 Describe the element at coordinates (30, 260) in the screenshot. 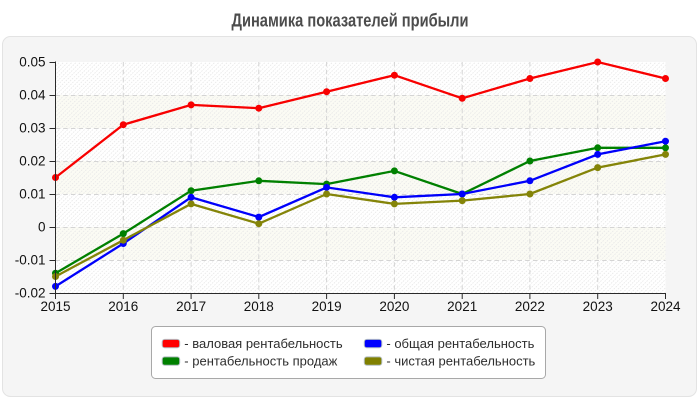

I see `svg-text: -0.01` at that location.